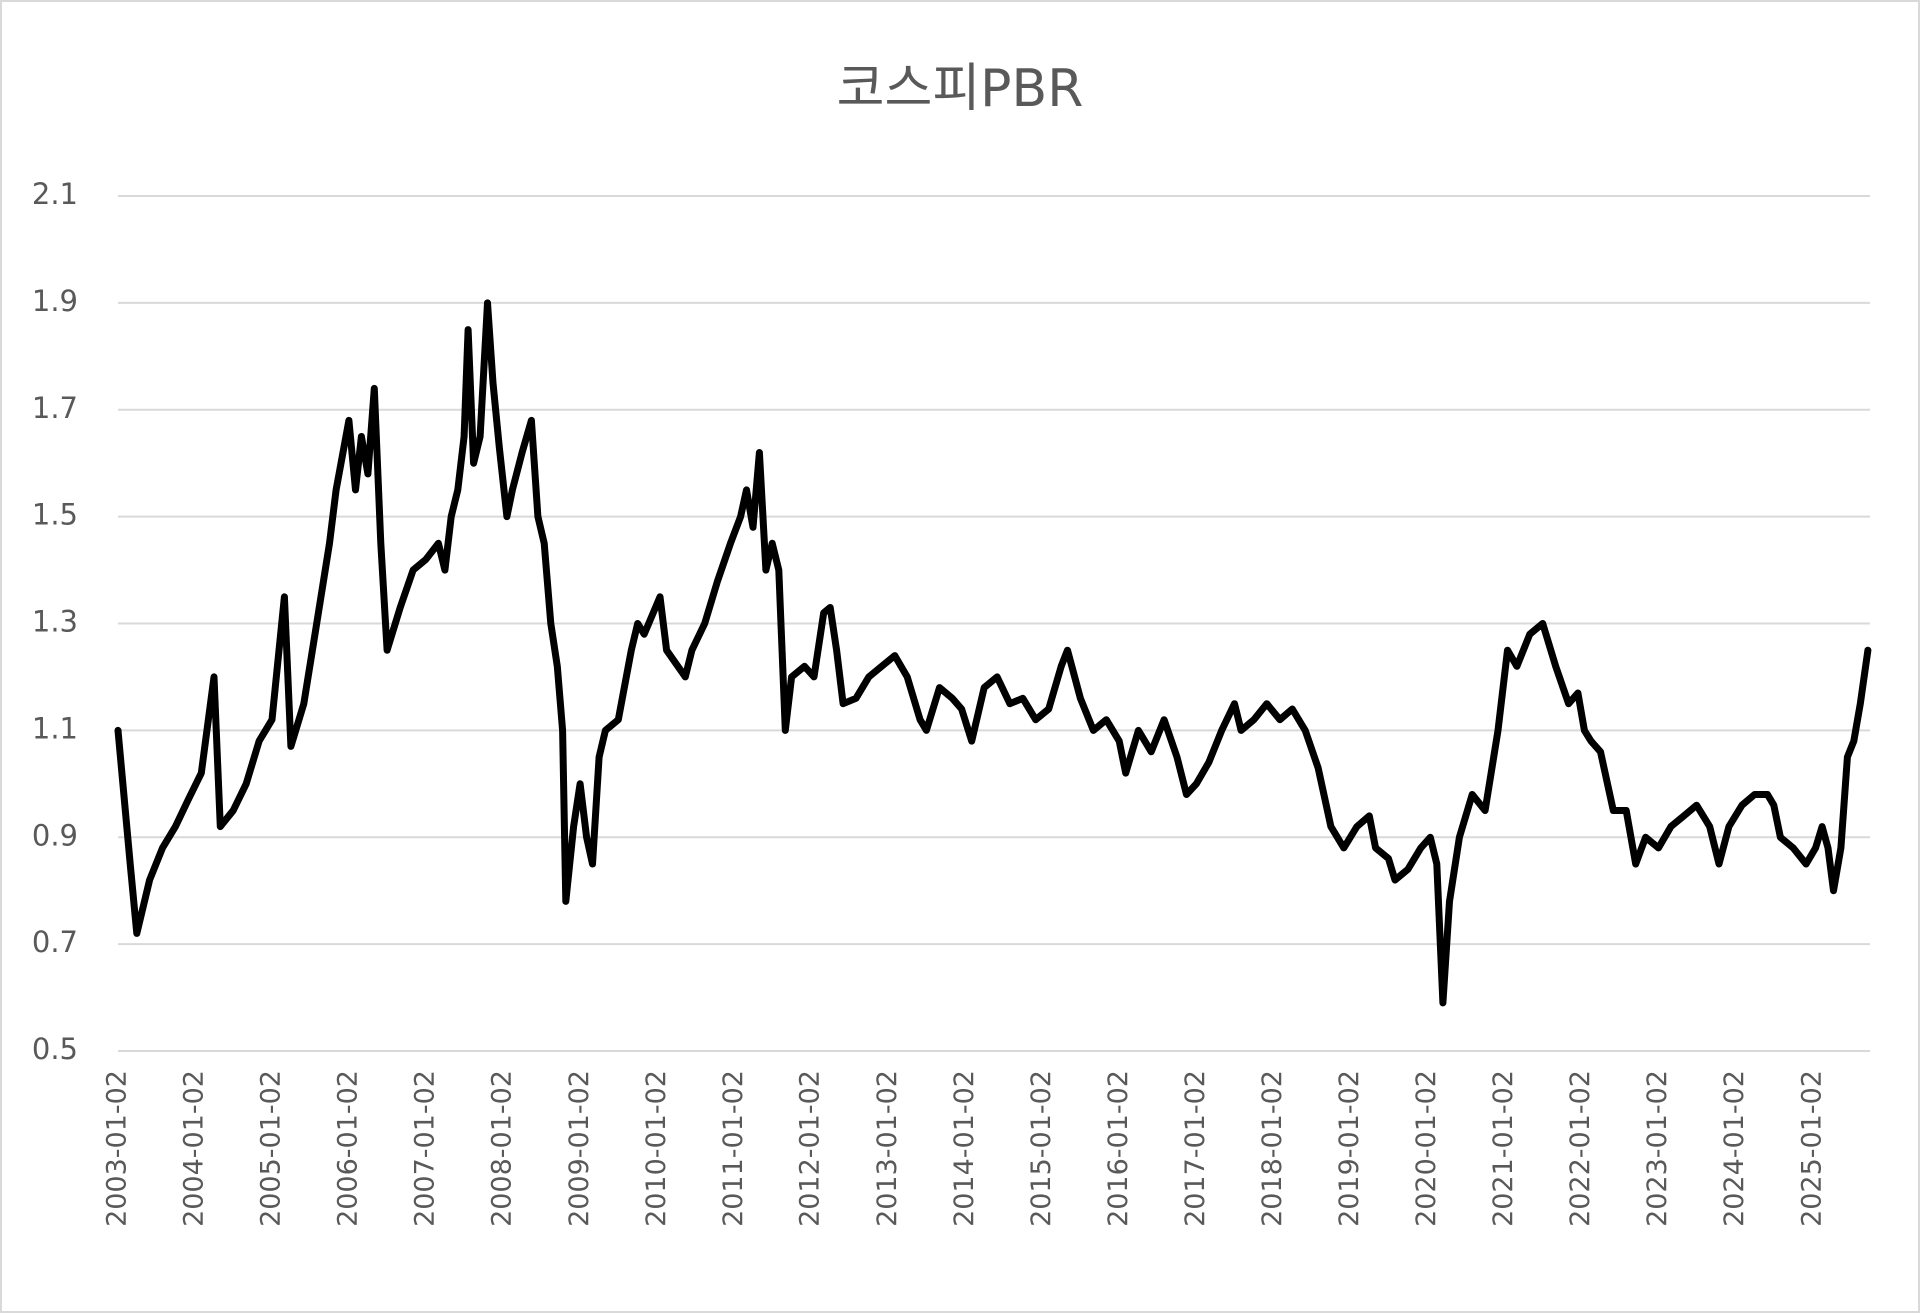  Describe the element at coordinates (55, 408) in the screenshot. I see `y-tick-label: 1.7` at that location.